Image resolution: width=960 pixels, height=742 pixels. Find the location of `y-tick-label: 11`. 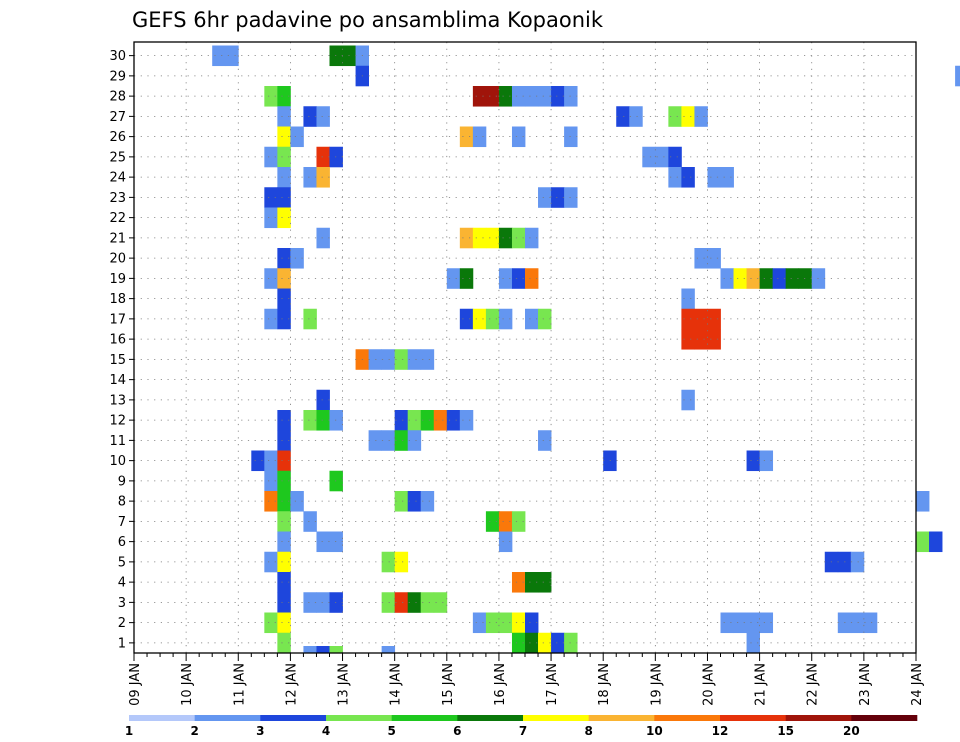

y-tick-label: 11 is located at coordinates (117, 441).